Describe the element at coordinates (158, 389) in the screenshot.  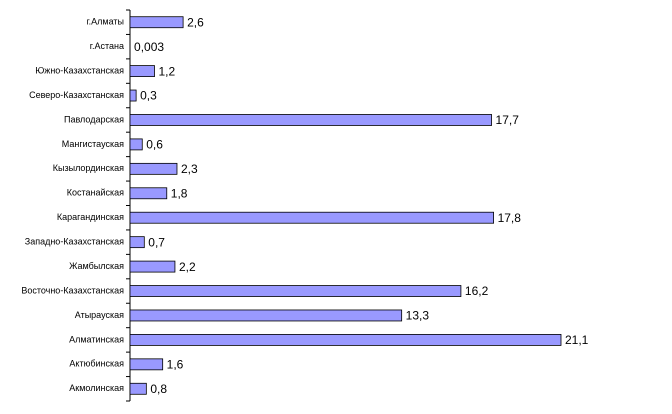
I see `value-label: 0,8` at that location.